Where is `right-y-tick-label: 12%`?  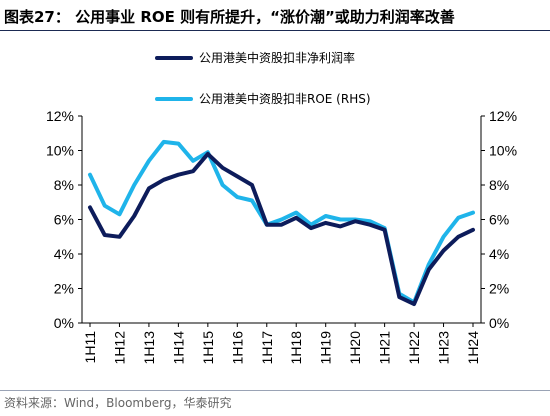 right-y-tick-label: 12% is located at coordinates (503, 116).